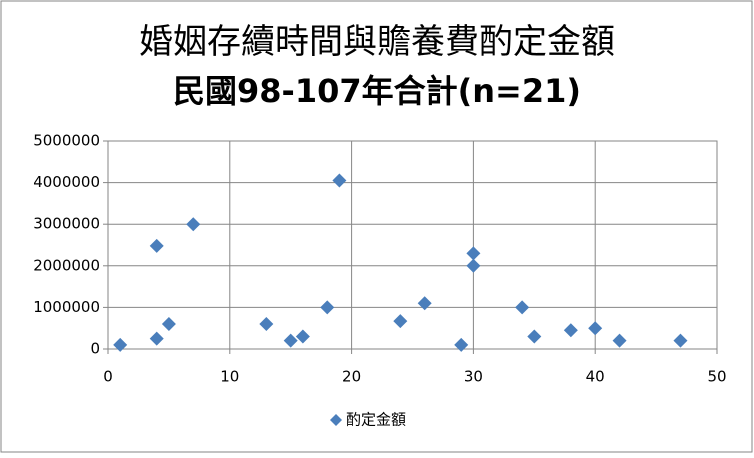  What do you see at coordinates (351, 377) in the screenshot?
I see `x-tick-label: 20` at bounding box center [351, 377].